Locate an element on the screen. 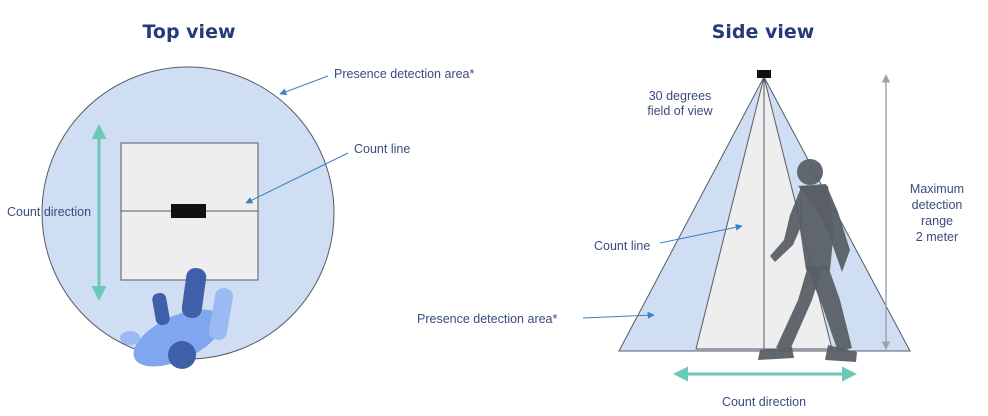 Image resolution: width=988 pixels, height=416 pixels. top-count-direction-label: Count direction is located at coordinates (49, 212).